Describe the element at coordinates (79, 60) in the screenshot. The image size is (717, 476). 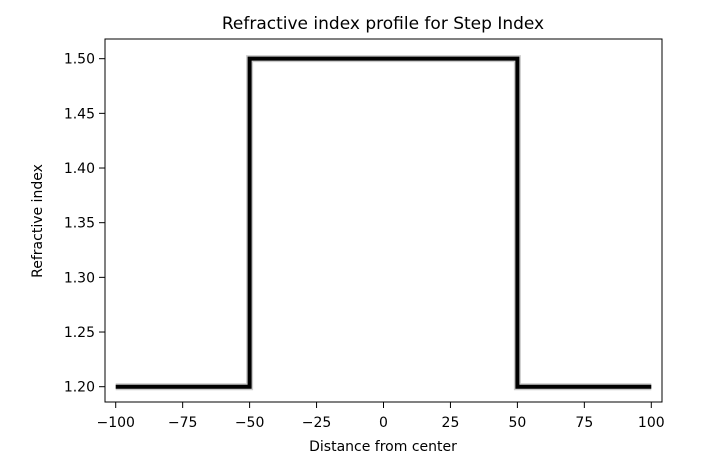
I see `y-tick-label: 1.50` at that location.